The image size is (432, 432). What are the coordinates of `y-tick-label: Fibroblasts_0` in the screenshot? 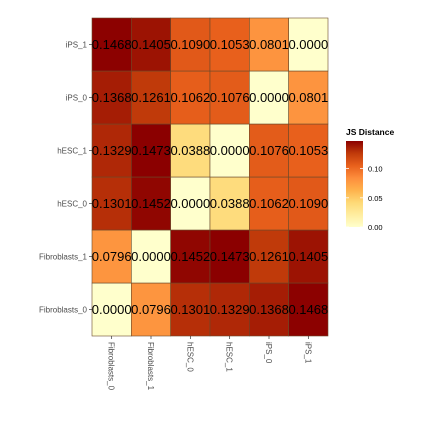 It's located at (63, 310).